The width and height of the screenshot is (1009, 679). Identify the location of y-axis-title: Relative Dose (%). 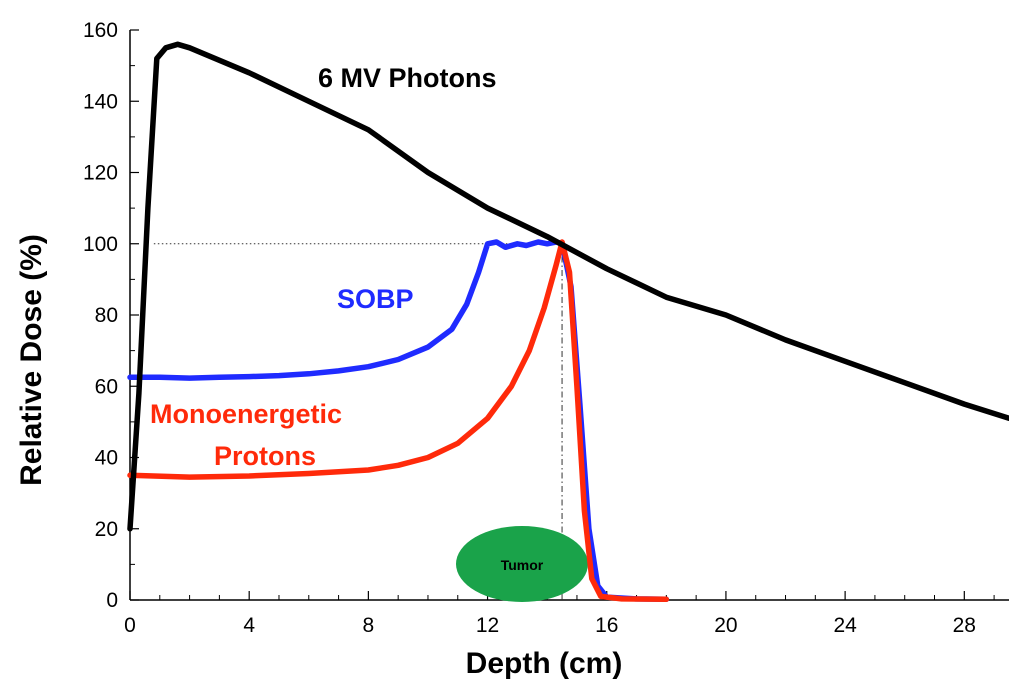
(31, 360).